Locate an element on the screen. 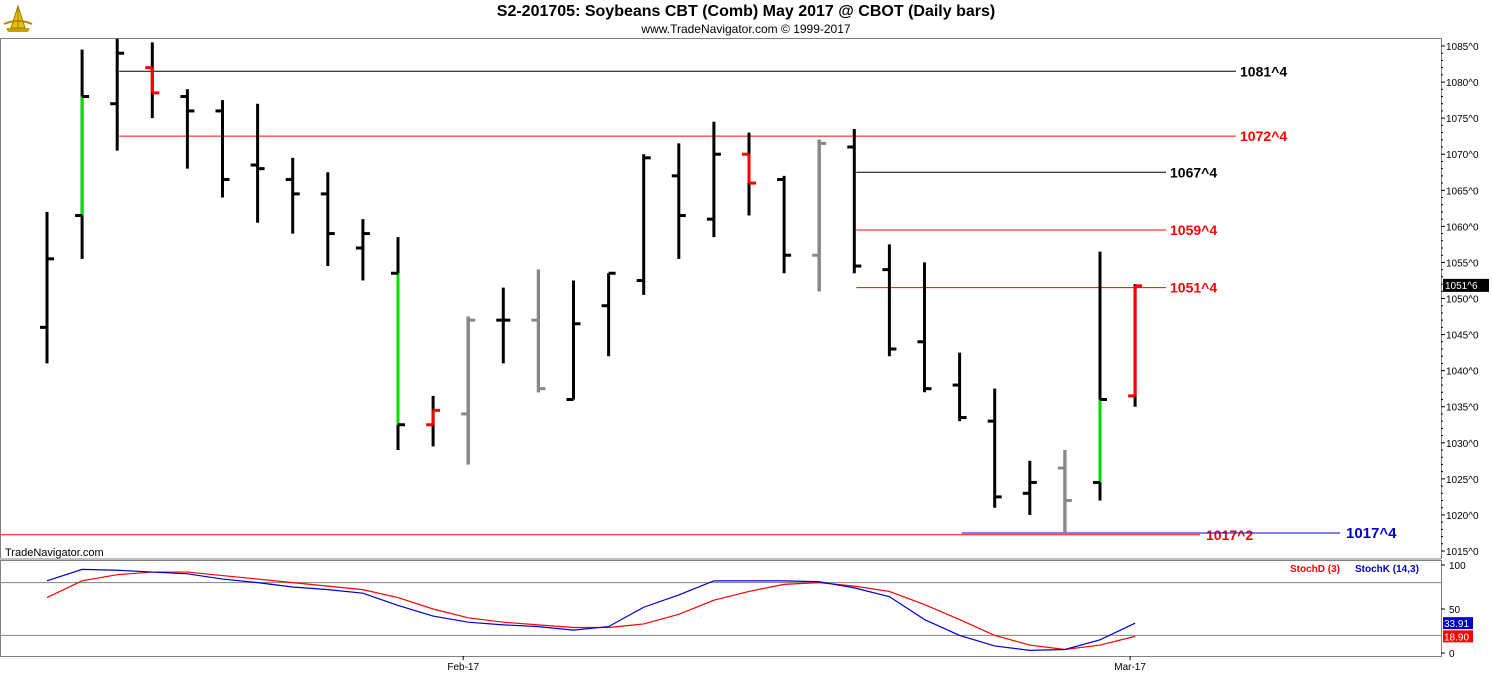  last-price-badge is located at coordinates (1466, 285).